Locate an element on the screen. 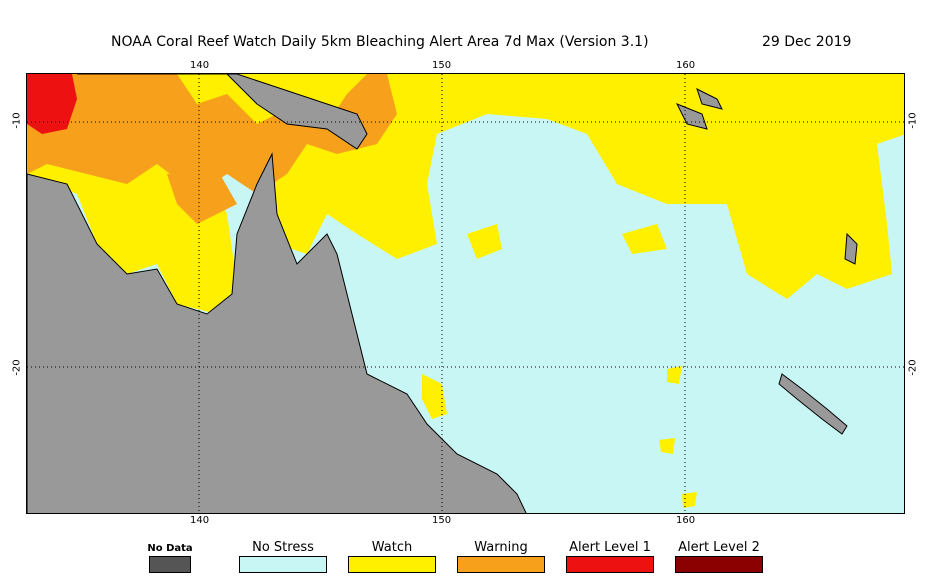 This screenshot has height=580, width=930. legend-label-no-data: No Data is located at coordinates (170, 548).